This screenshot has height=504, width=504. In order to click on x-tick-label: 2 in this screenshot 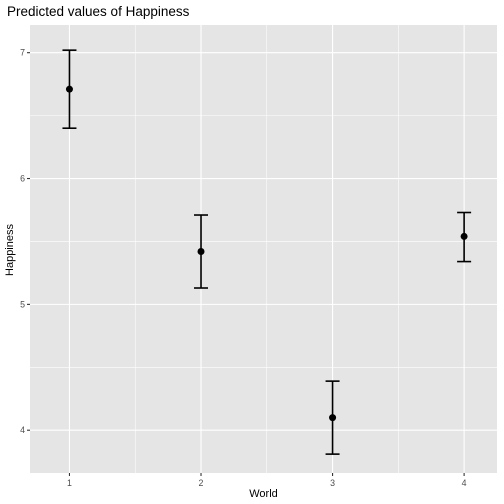, I will do `click(201, 483)`.